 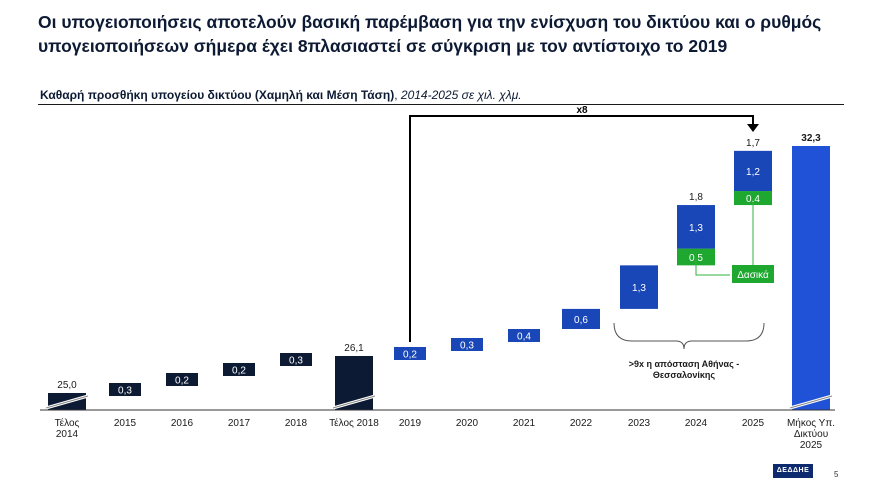 I want to click on category-label-7-0: 2020, so click(x=467, y=423).